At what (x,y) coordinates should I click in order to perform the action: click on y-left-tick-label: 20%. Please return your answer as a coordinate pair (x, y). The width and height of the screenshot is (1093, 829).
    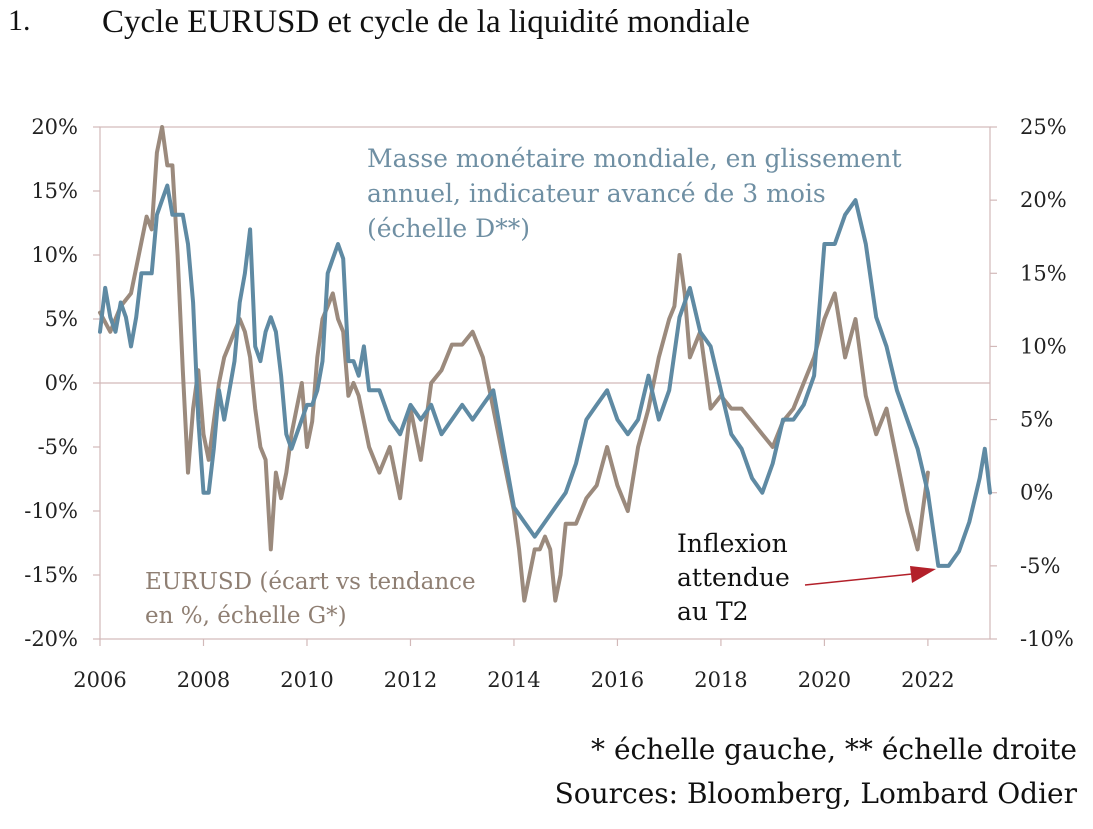
    Looking at the image, I should click on (54, 127).